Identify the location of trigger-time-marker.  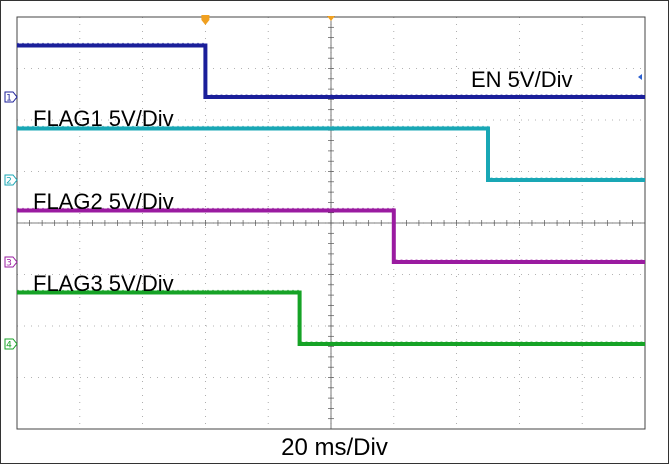
(331, 18).